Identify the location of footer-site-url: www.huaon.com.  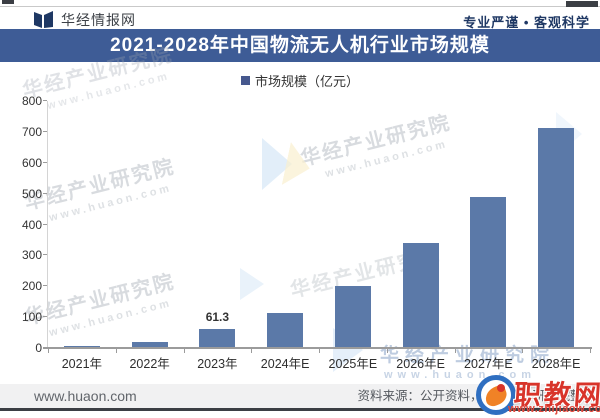
(85, 396).